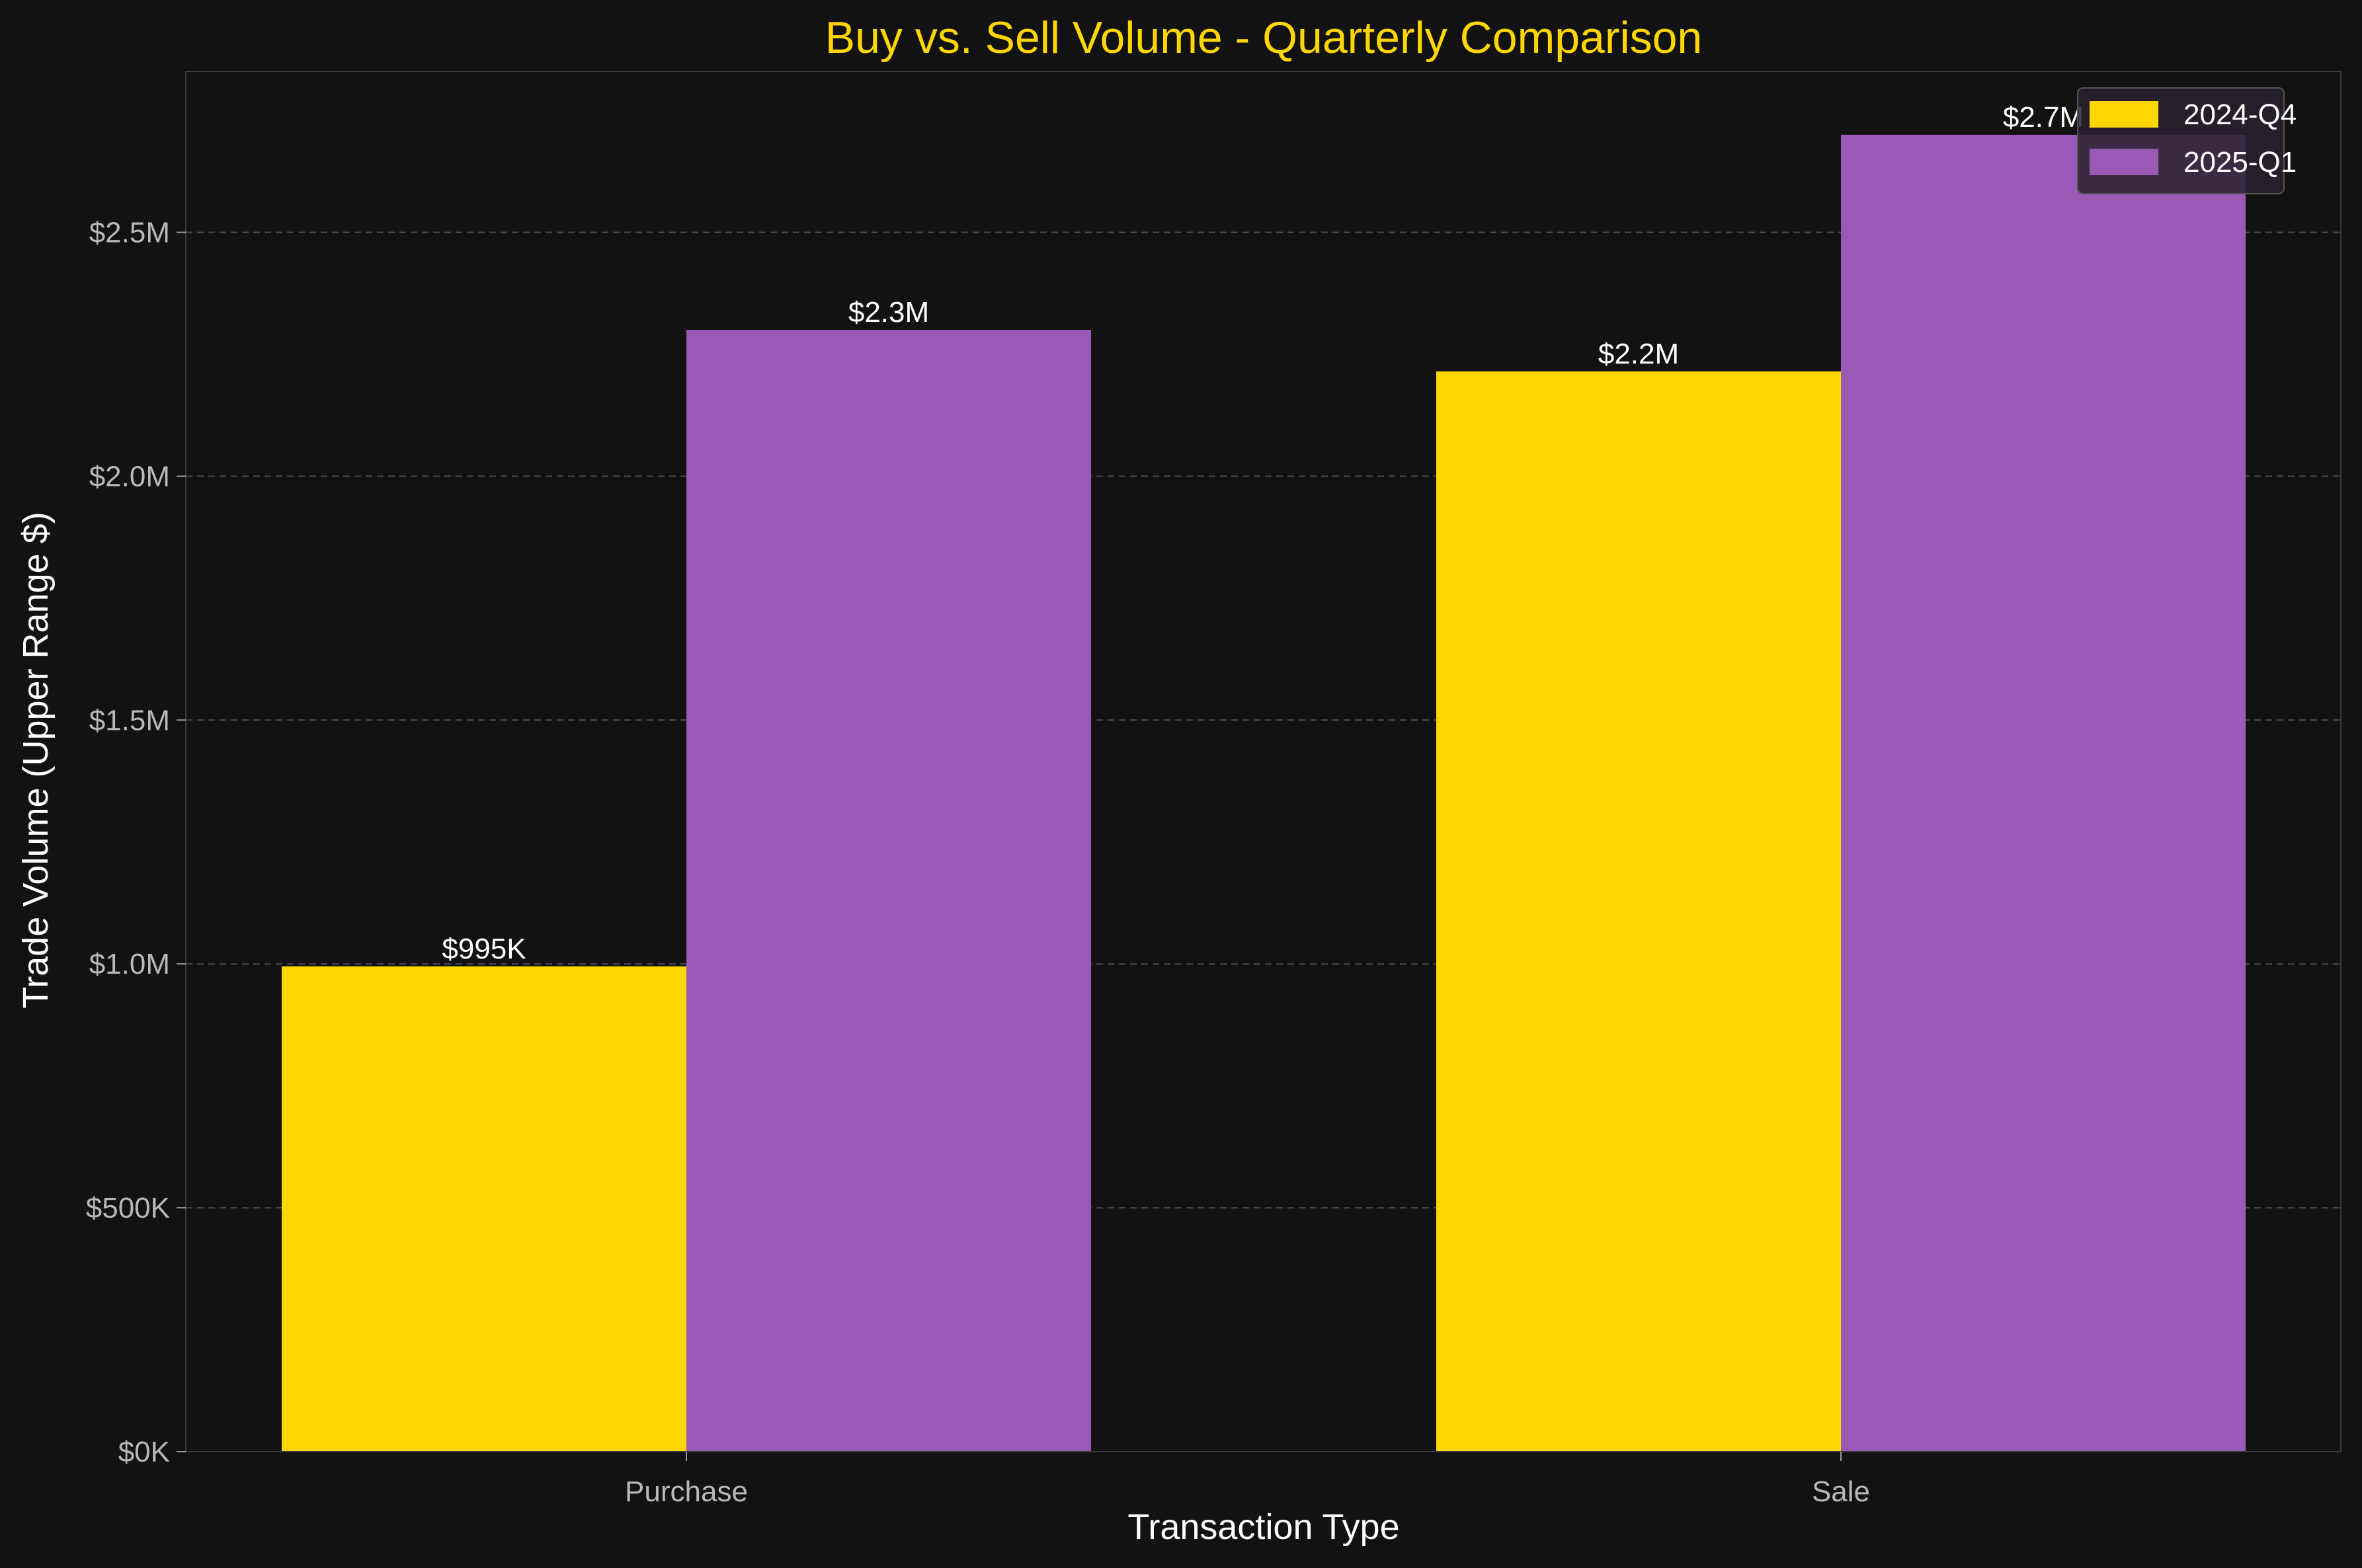 The height and width of the screenshot is (1568, 2362). What do you see at coordinates (2043, 117) in the screenshot?
I see `bar-value-label: $2.7M` at bounding box center [2043, 117].